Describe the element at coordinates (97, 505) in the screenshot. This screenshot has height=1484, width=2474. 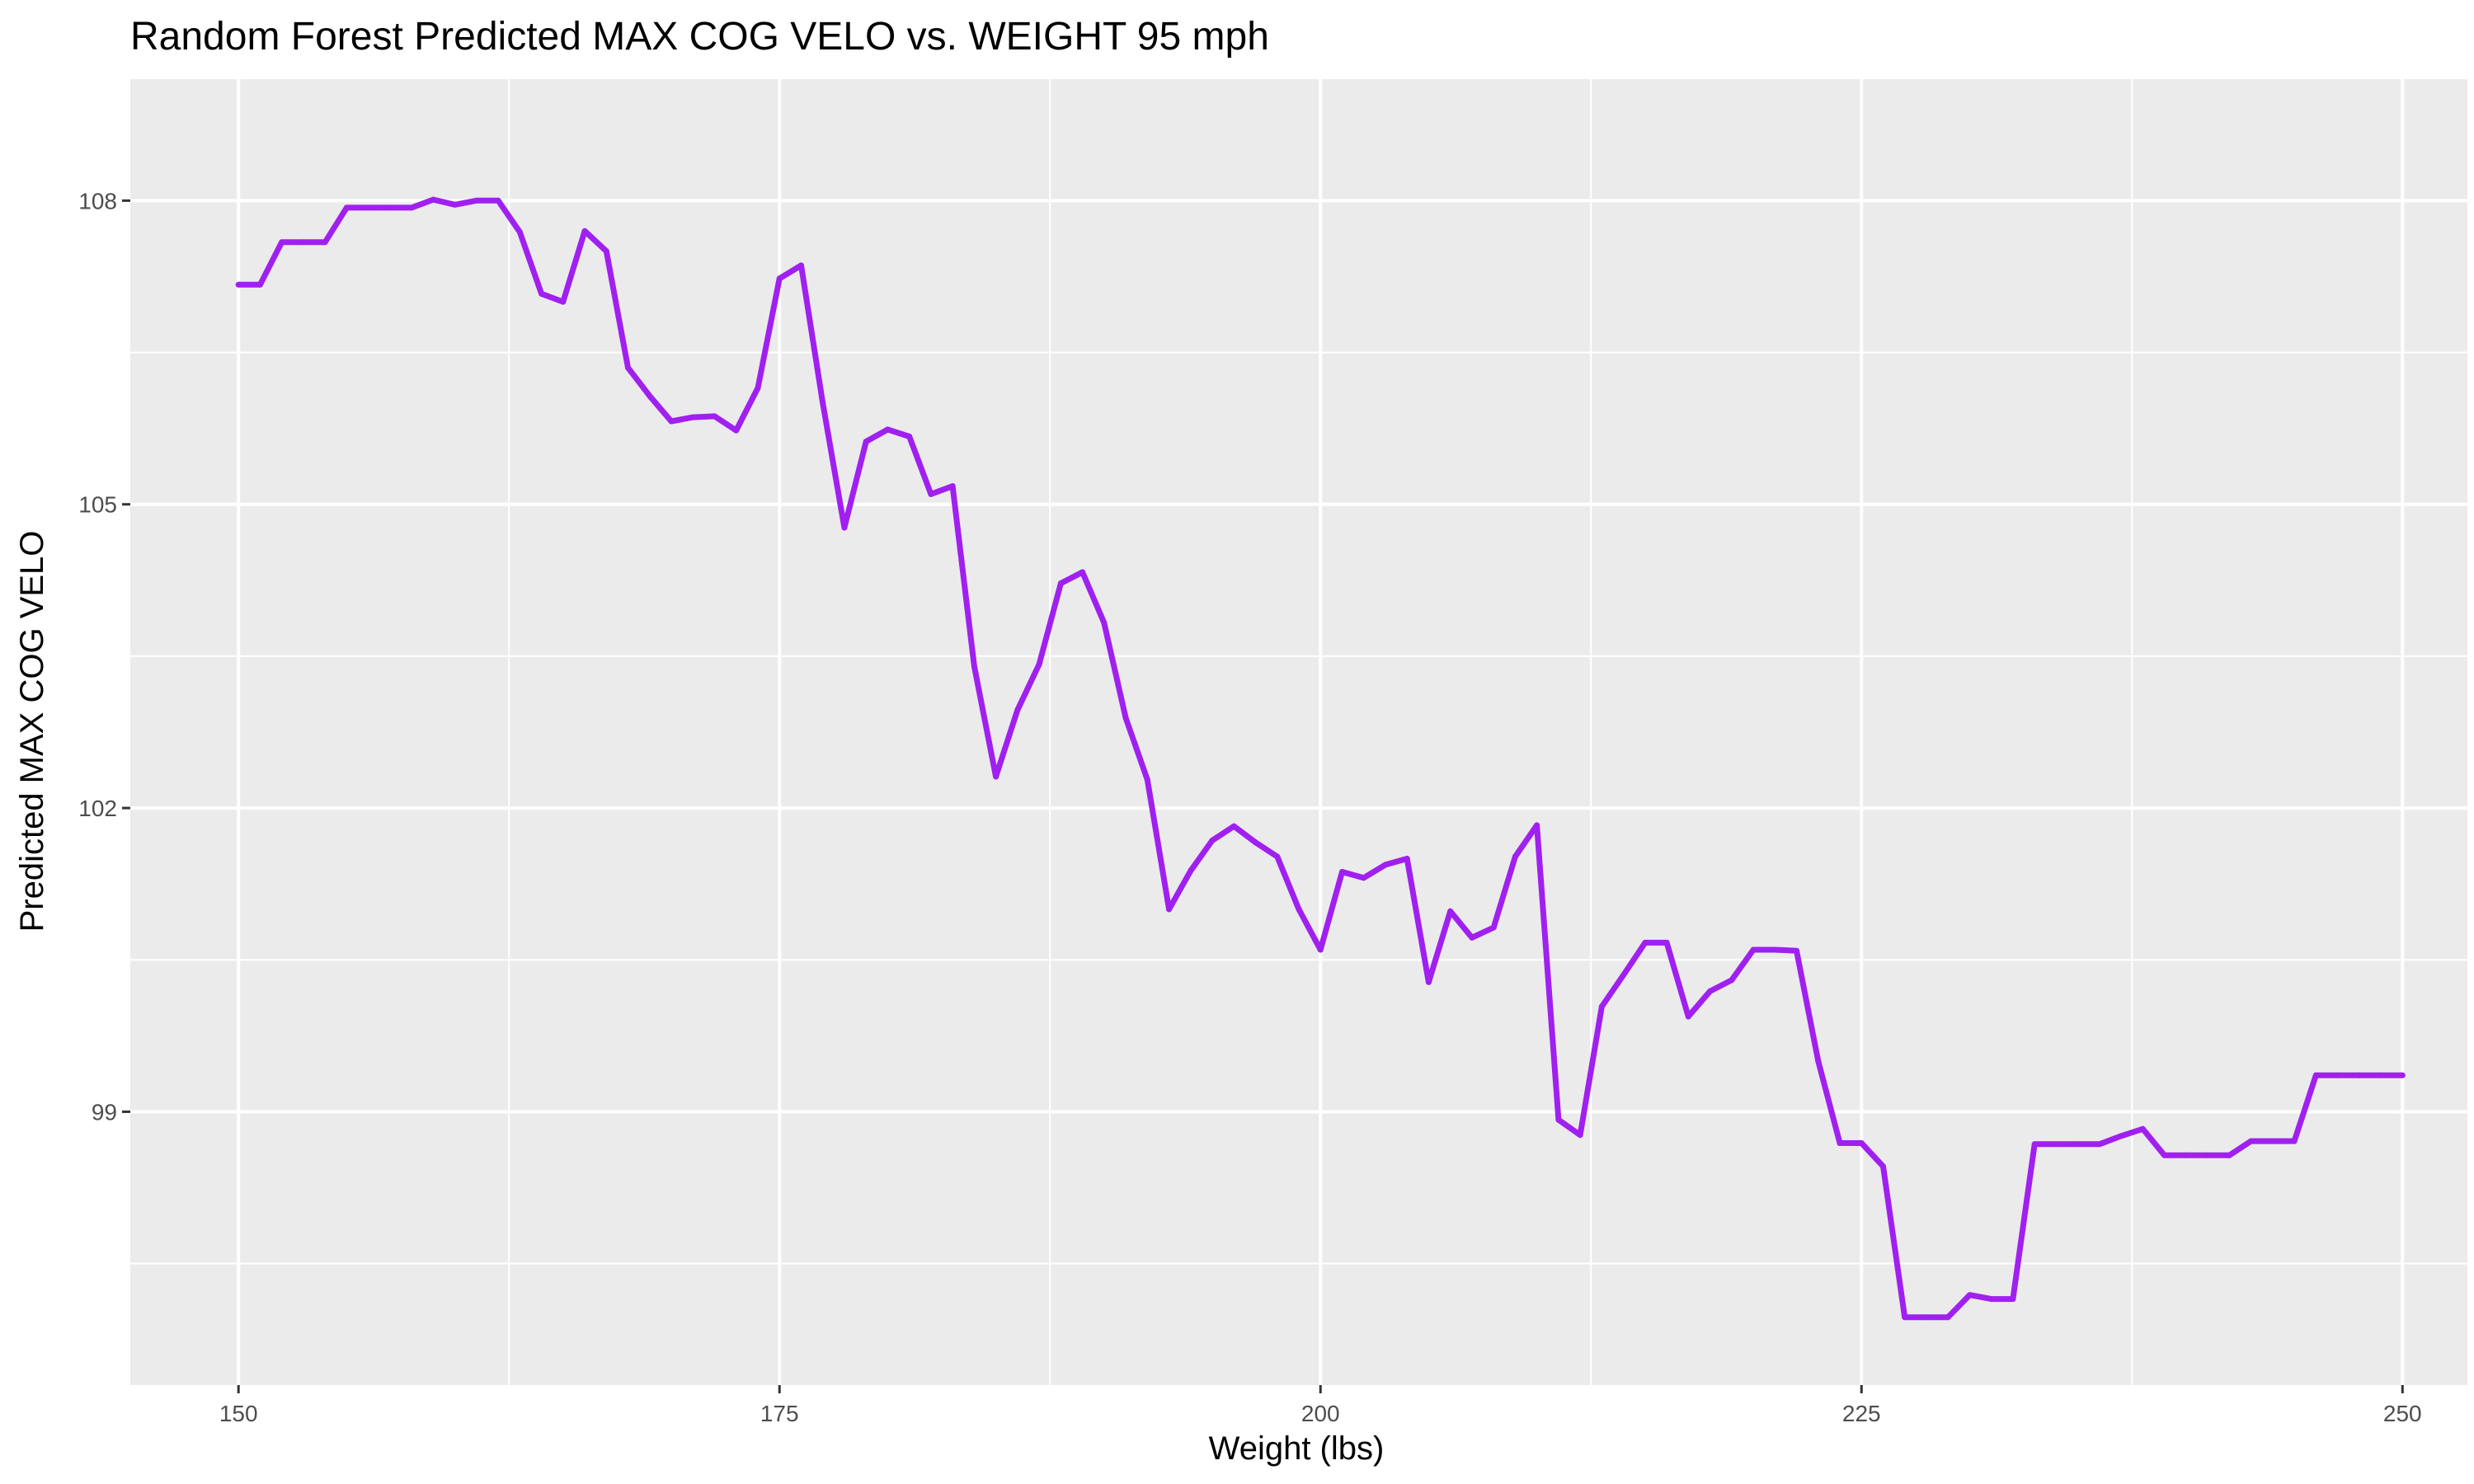
I see `y-tick-label: 105` at that location.